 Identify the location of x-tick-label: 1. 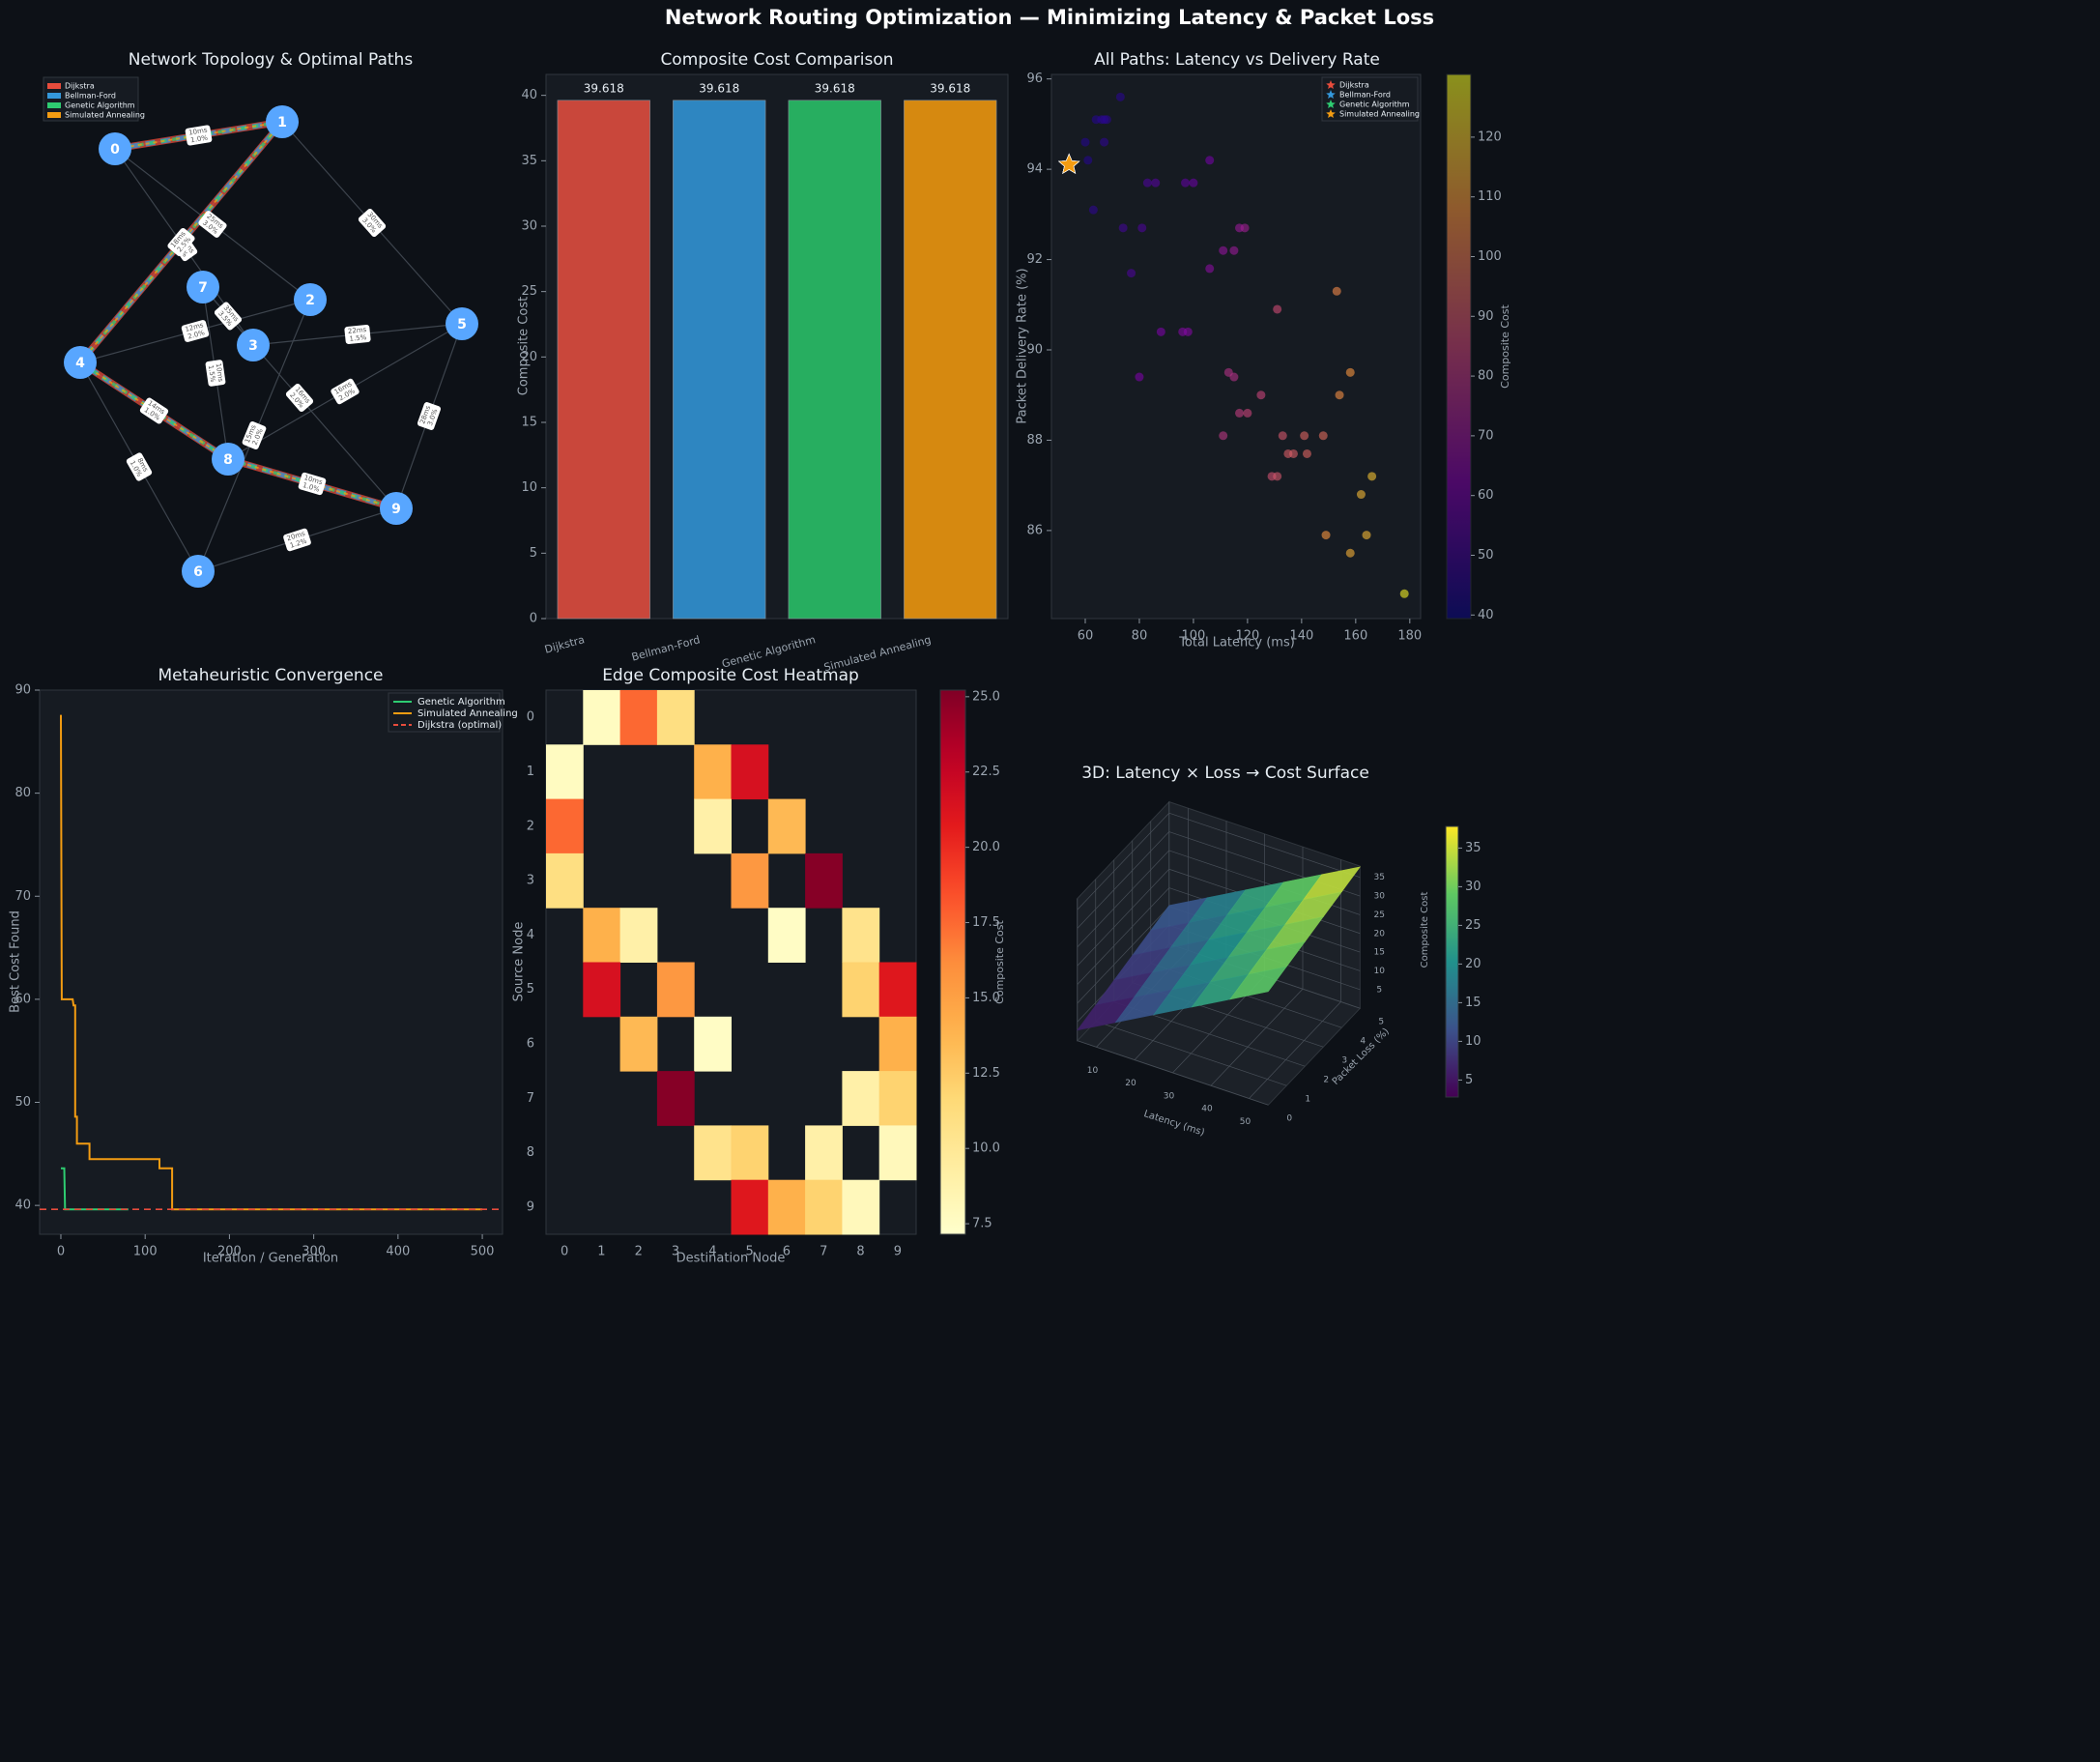
(601, 1252).